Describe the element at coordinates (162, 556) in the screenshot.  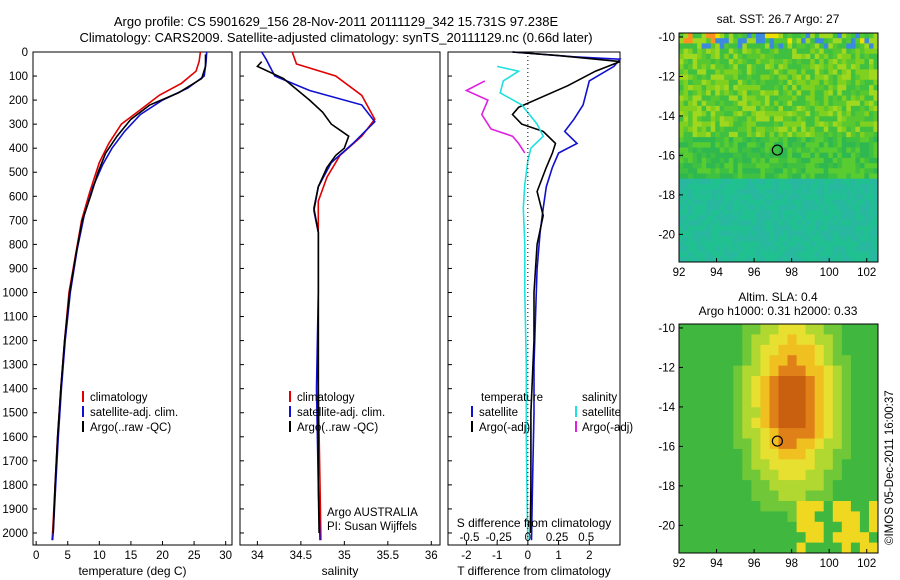
I see `x-tick-label: 20` at that location.